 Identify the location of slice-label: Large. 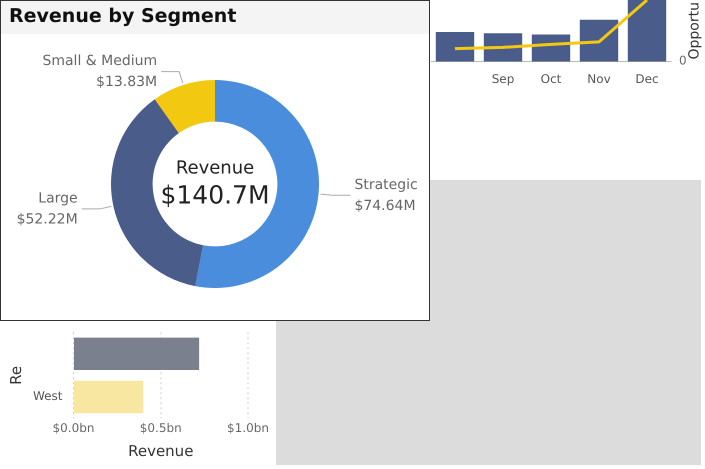
(58, 198).